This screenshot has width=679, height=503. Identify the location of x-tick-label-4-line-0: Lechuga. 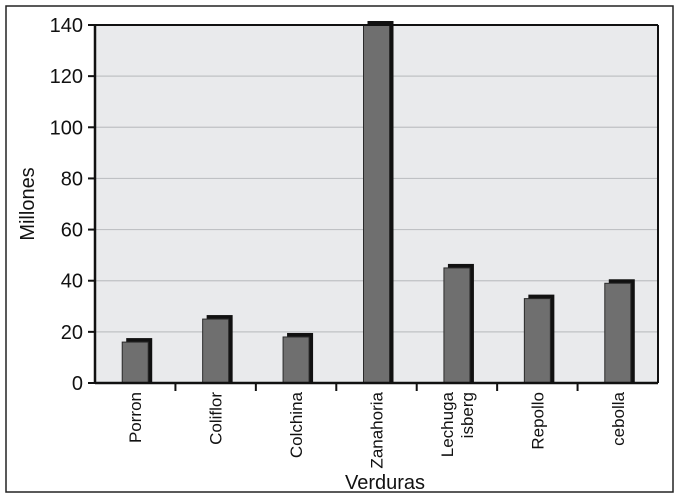
(447, 424).